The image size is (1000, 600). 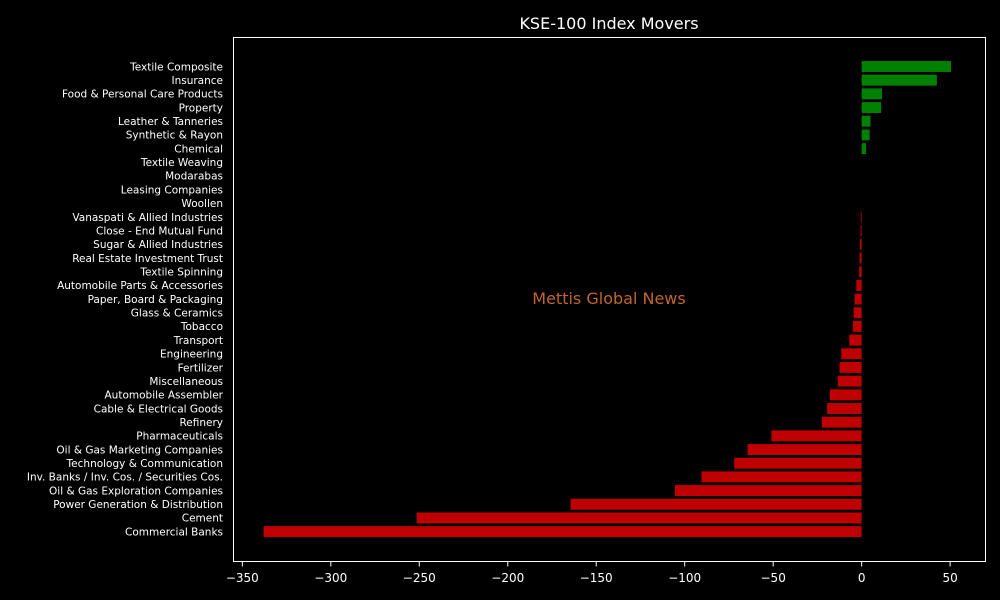 I want to click on x-tick-label: −200, so click(x=507, y=578).